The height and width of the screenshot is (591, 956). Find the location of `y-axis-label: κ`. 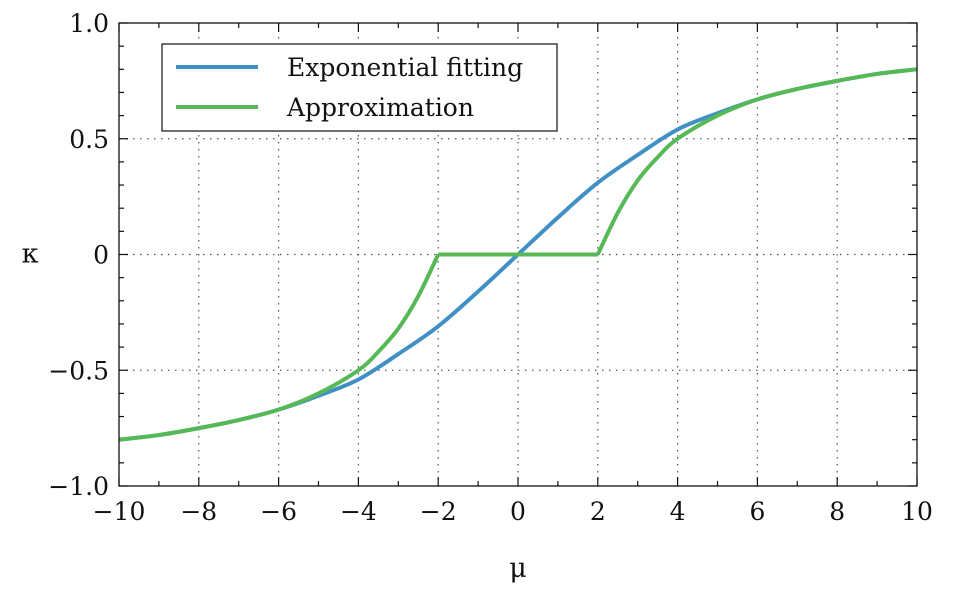

y-axis-label: κ is located at coordinates (30, 254).